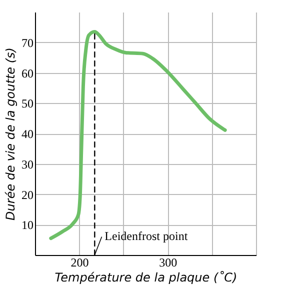 The height and width of the screenshot is (291, 290). What do you see at coordinates (28, 225) in the screenshot?
I see `y-tick-label: 10` at bounding box center [28, 225].